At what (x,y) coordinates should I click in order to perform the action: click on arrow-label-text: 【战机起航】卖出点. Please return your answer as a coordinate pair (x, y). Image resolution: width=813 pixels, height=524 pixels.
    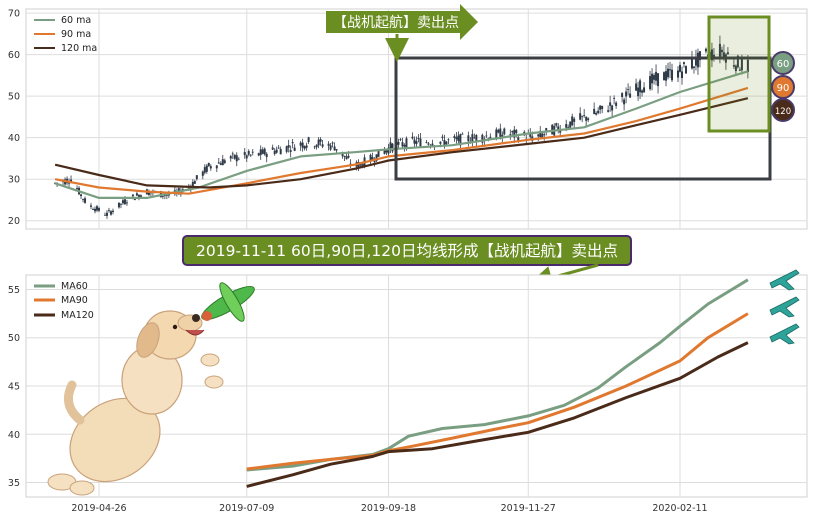
    Looking at the image, I should click on (396, 23).